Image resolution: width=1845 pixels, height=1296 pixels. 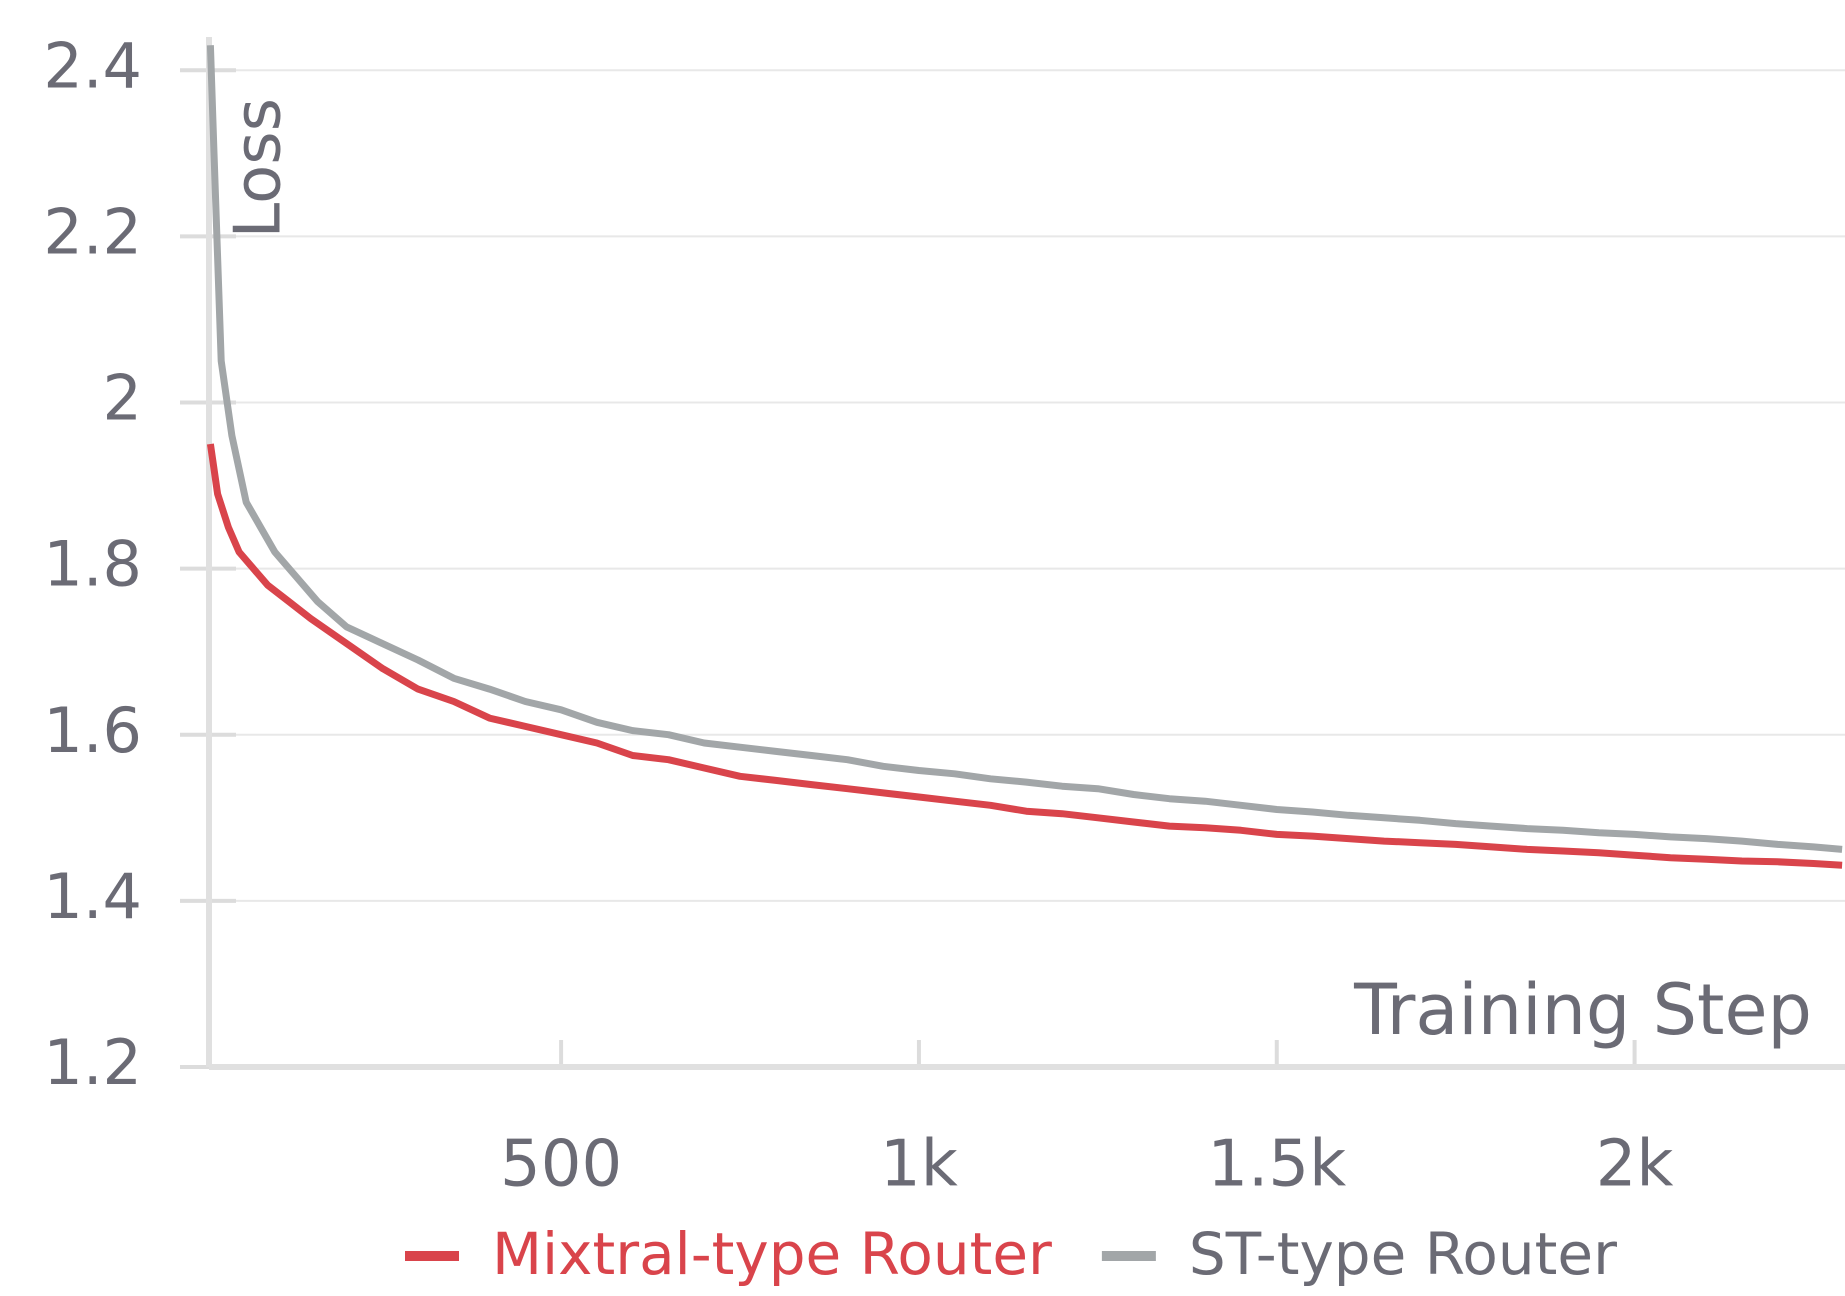 I want to click on x-tick-label: 2k, so click(x=1635, y=1165).